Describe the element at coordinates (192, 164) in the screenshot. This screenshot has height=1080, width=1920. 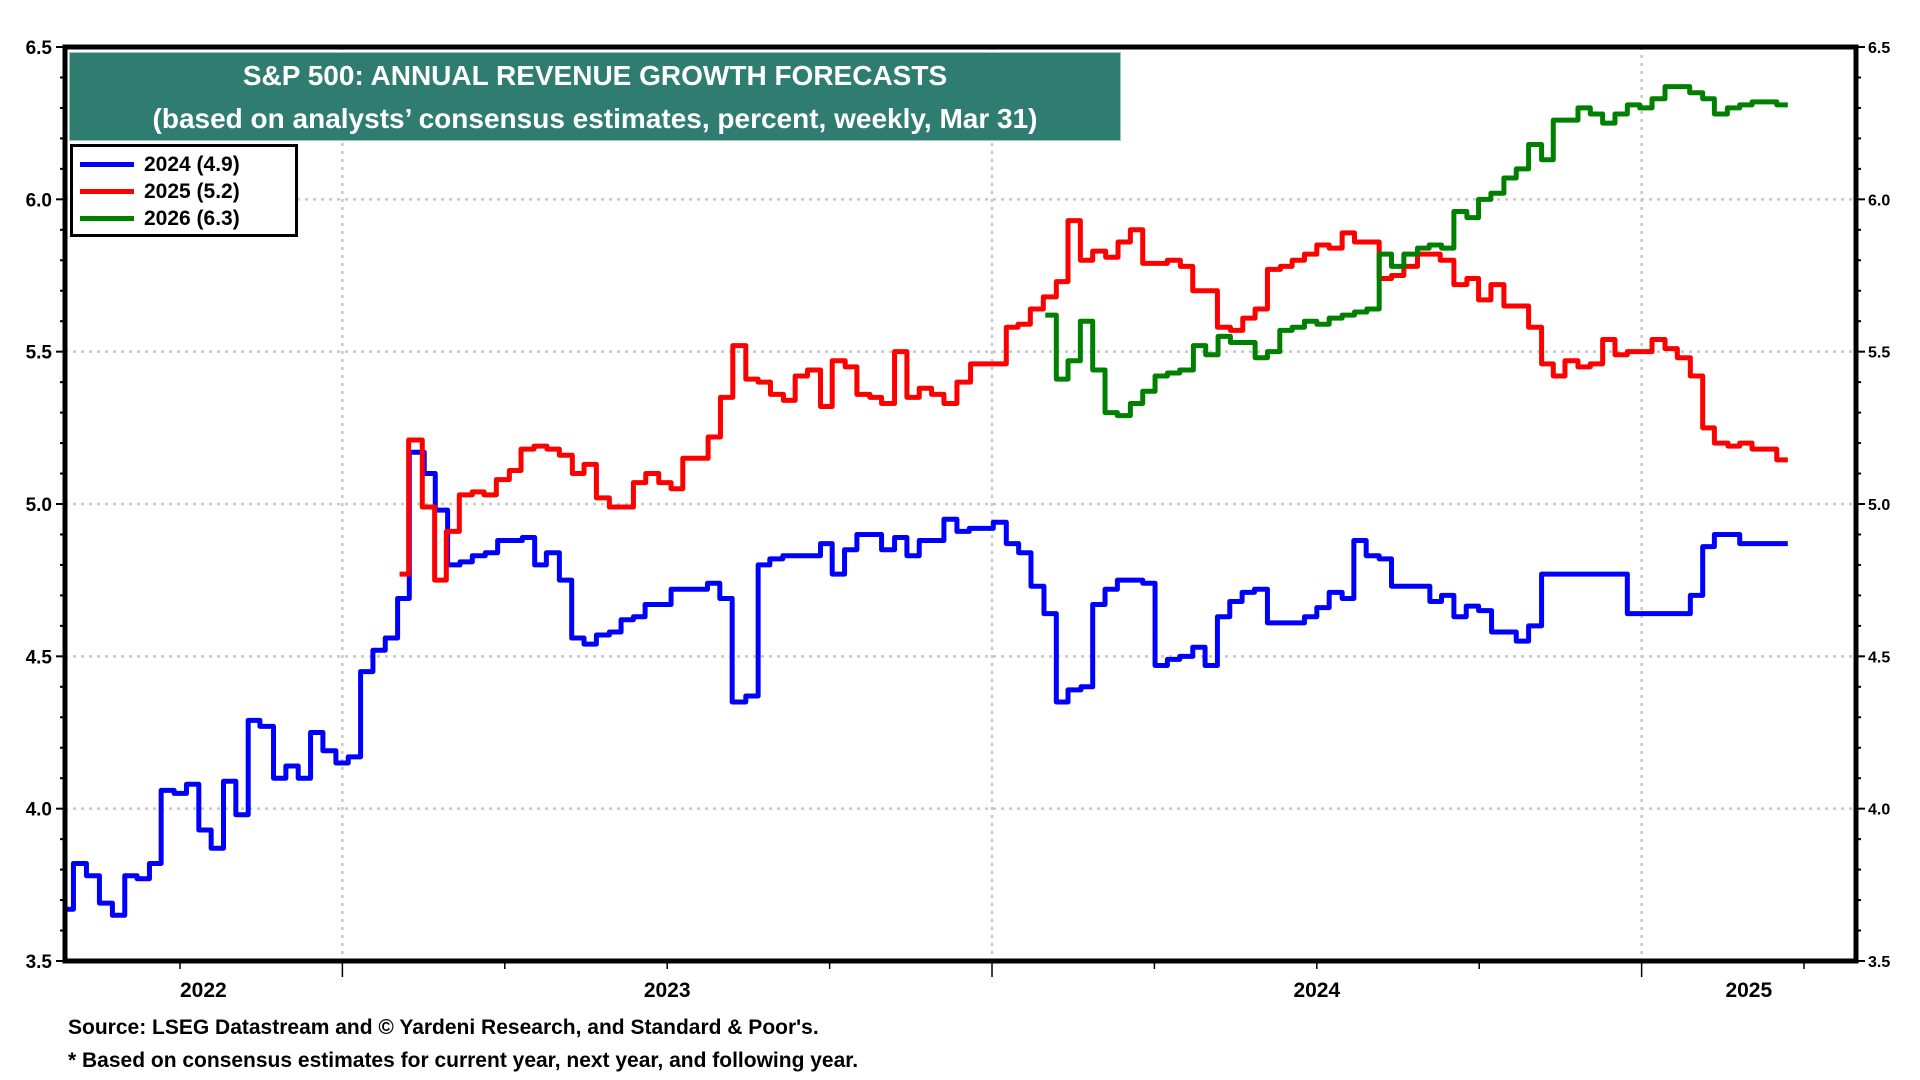
I see `legend-label: 2024 (4.9)` at that location.